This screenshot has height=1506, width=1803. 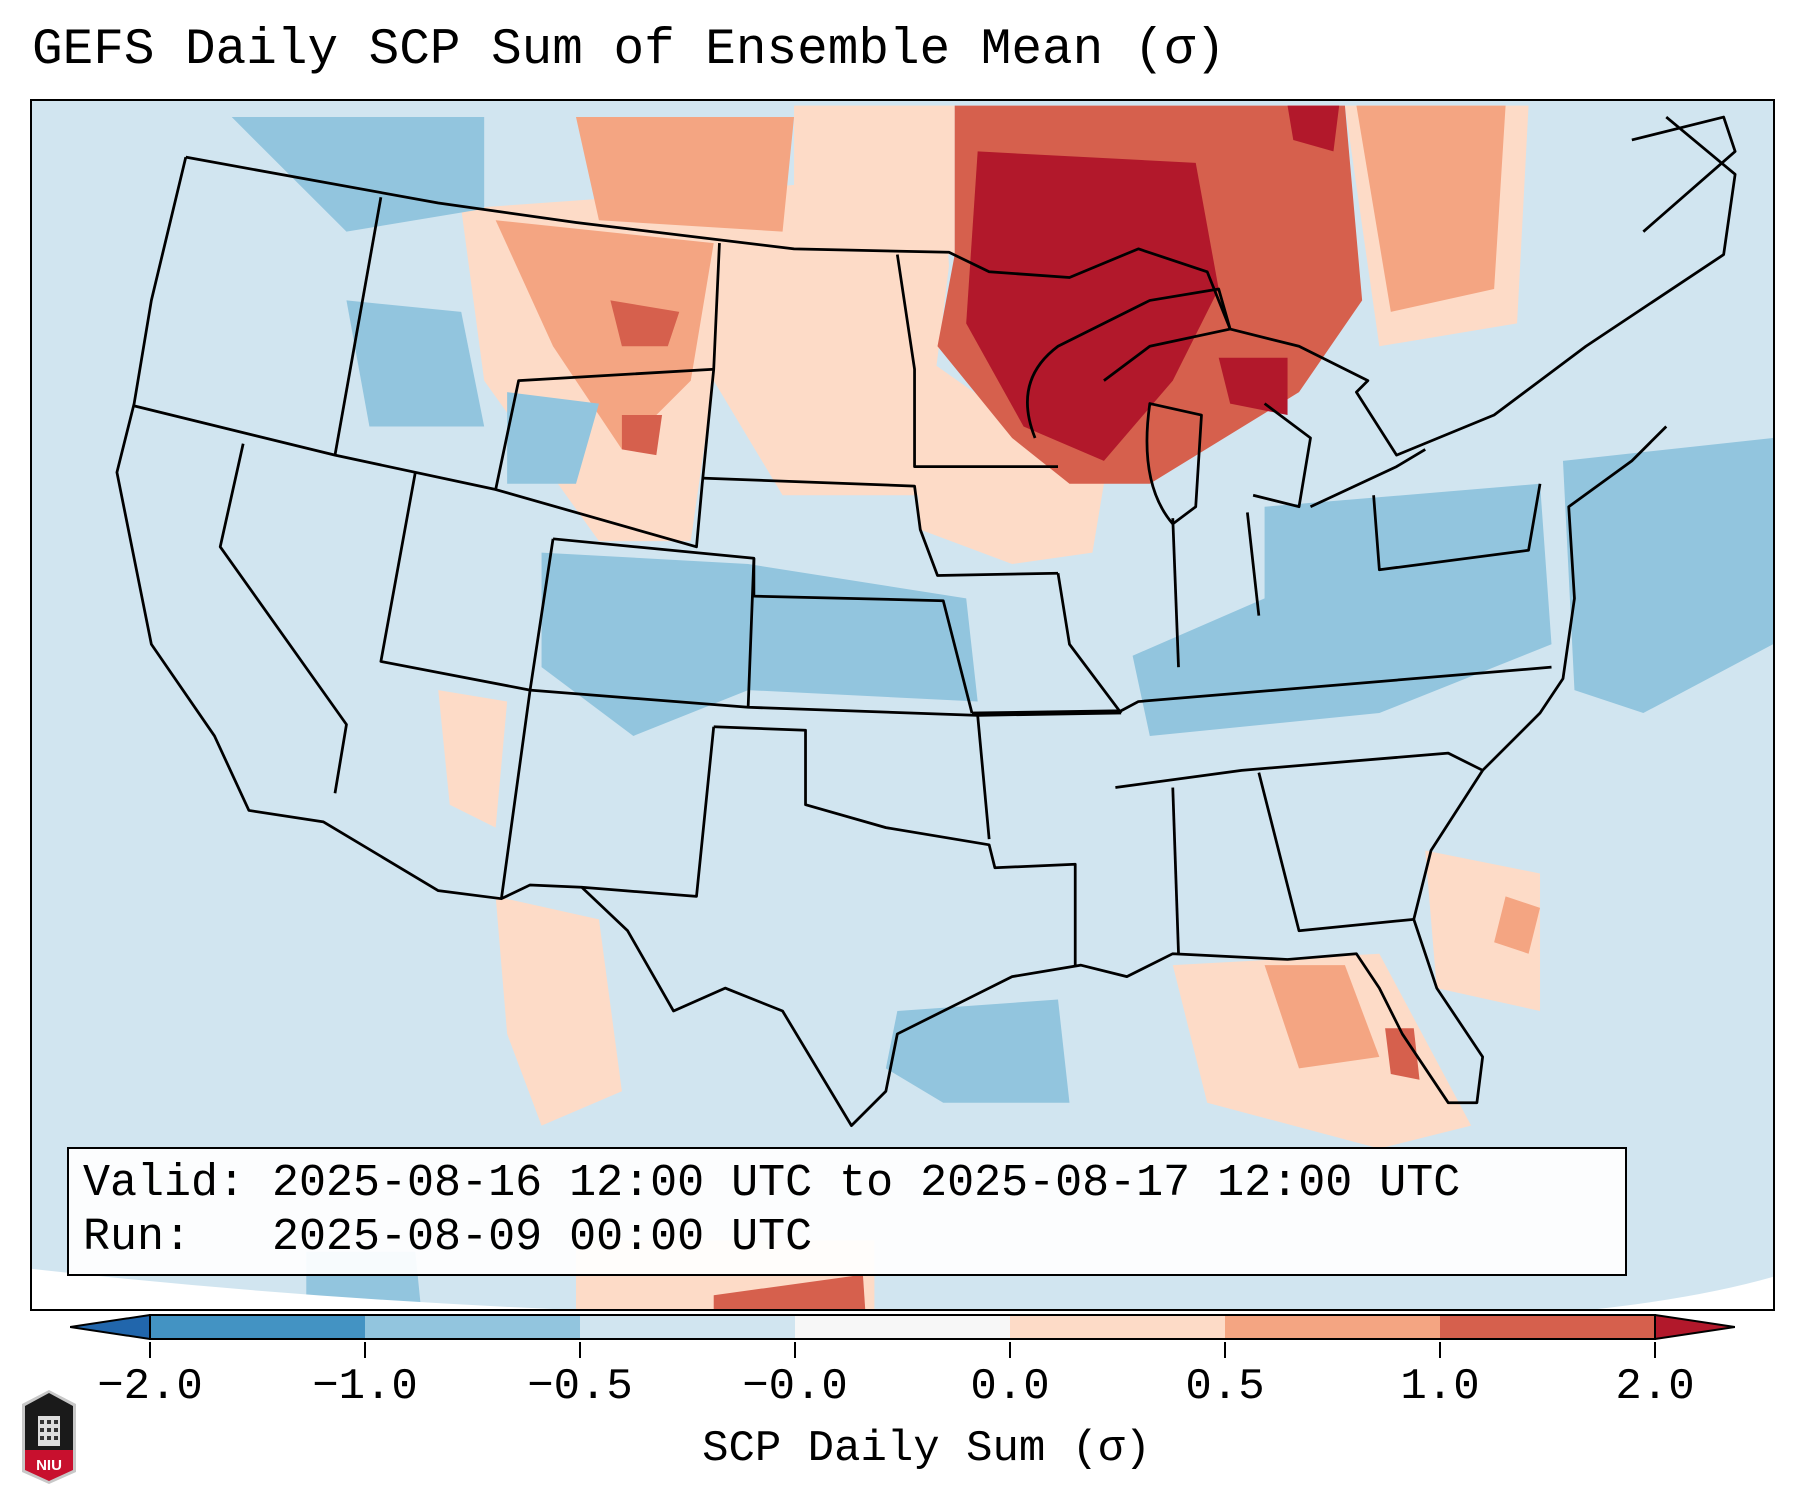 I want to click on colorbar, so click(x=902, y=1327).